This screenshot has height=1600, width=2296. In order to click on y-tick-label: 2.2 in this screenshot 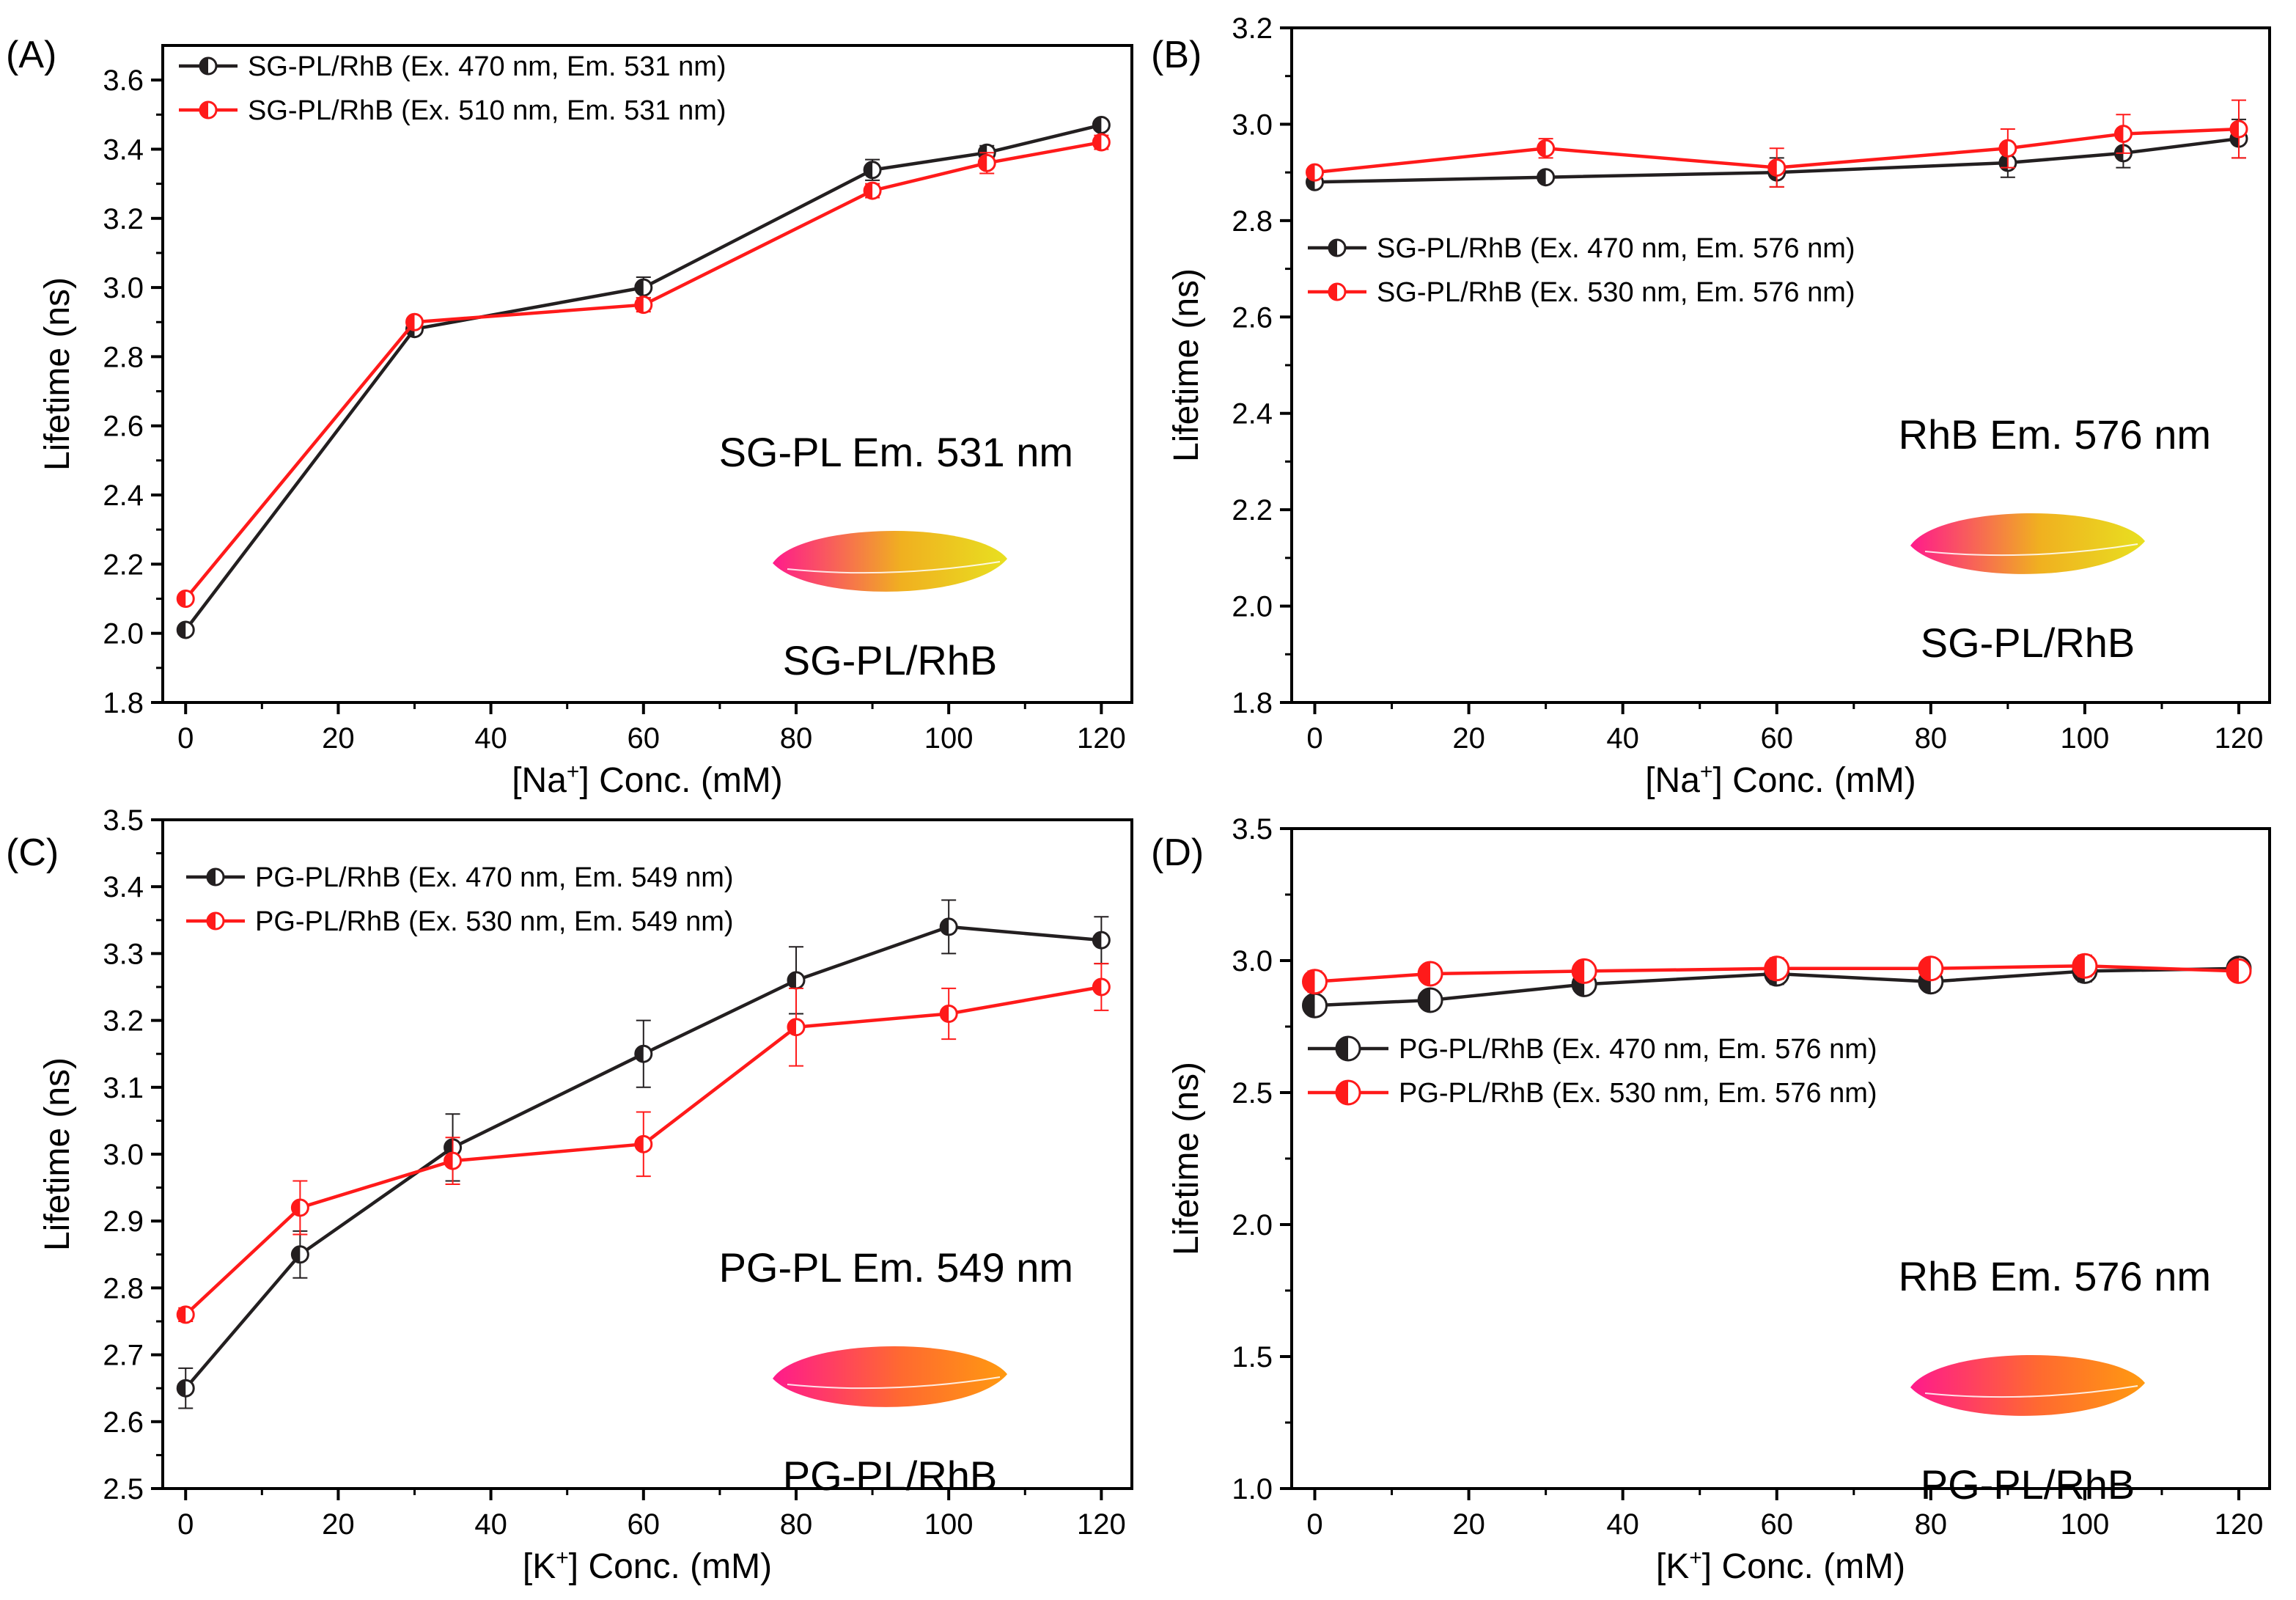, I will do `click(123, 564)`.